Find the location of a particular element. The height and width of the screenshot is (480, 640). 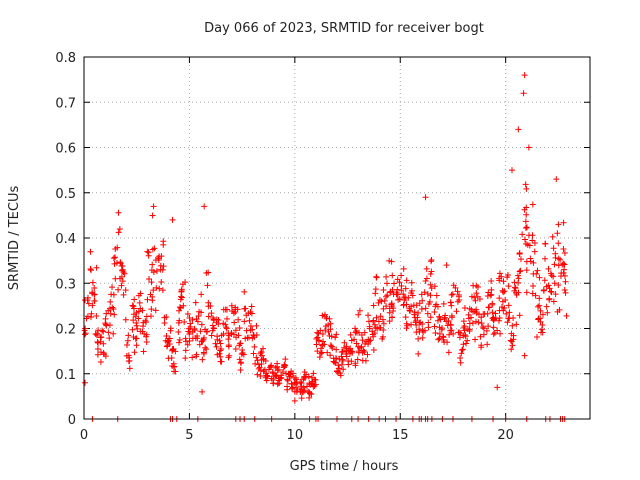

x-tick-label: 5 is located at coordinates (189, 435).